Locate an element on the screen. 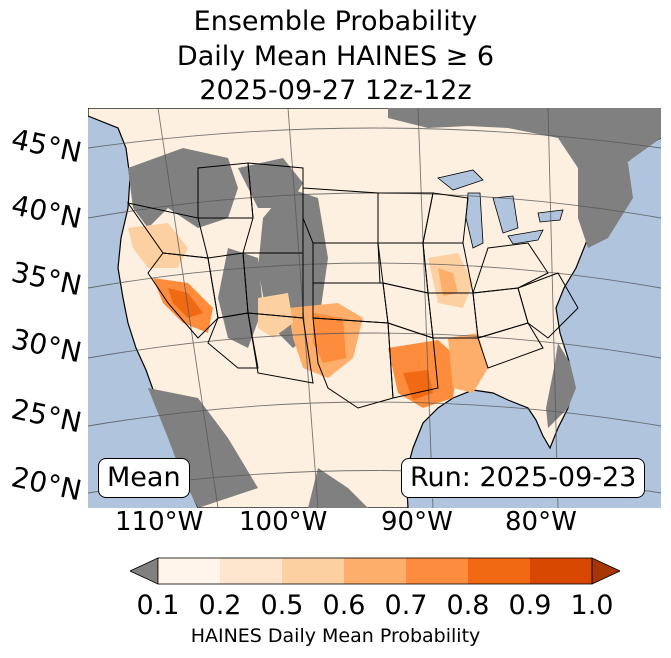 Image resolution: width=671 pixels, height=658 pixels. colorbar-tick-label: 0.9 is located at coordinates (530, 605).